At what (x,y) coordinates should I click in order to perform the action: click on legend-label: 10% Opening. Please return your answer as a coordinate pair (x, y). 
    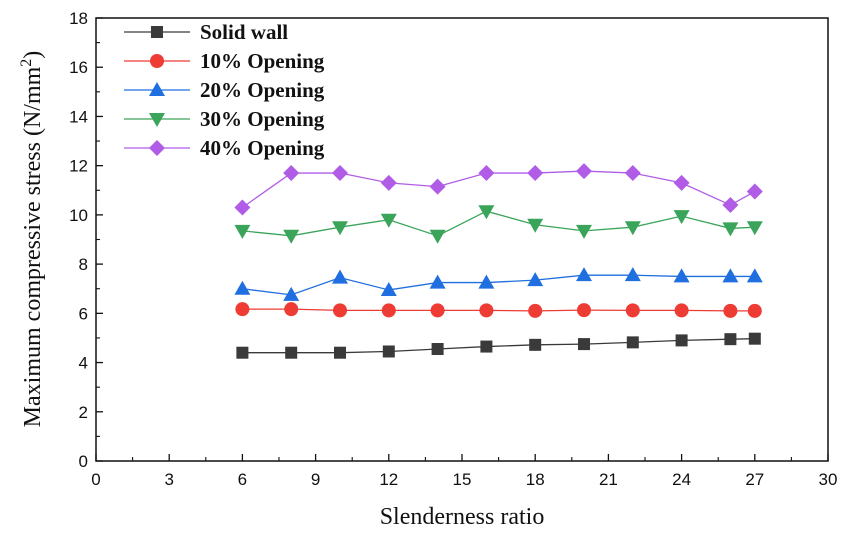
    Looking at the image, I should click on (262, 61).